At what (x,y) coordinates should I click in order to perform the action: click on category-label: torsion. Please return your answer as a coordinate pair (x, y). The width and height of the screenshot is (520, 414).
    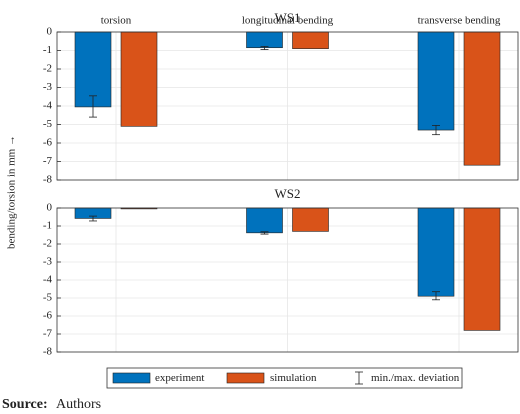
    Looking at the image, I should click on (116, 21).